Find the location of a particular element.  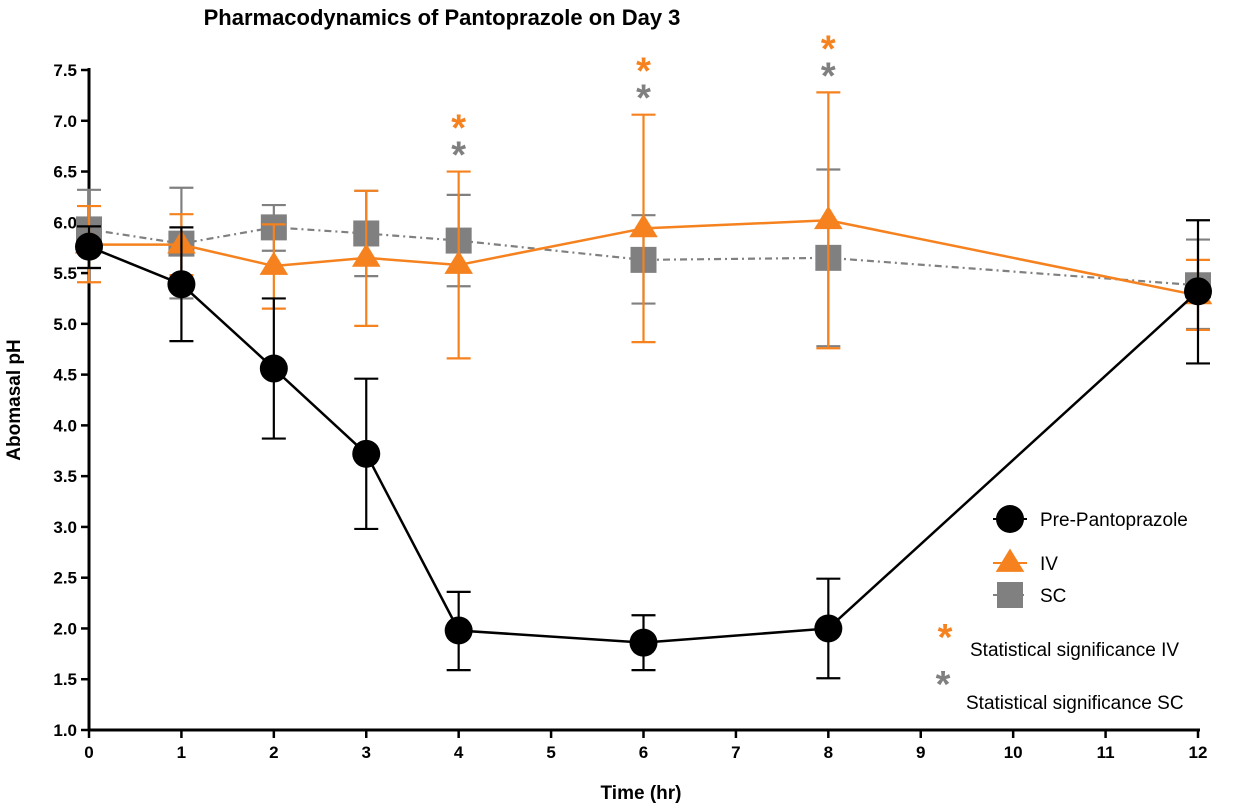

series-line-iv is located at coordinates (644, 258).